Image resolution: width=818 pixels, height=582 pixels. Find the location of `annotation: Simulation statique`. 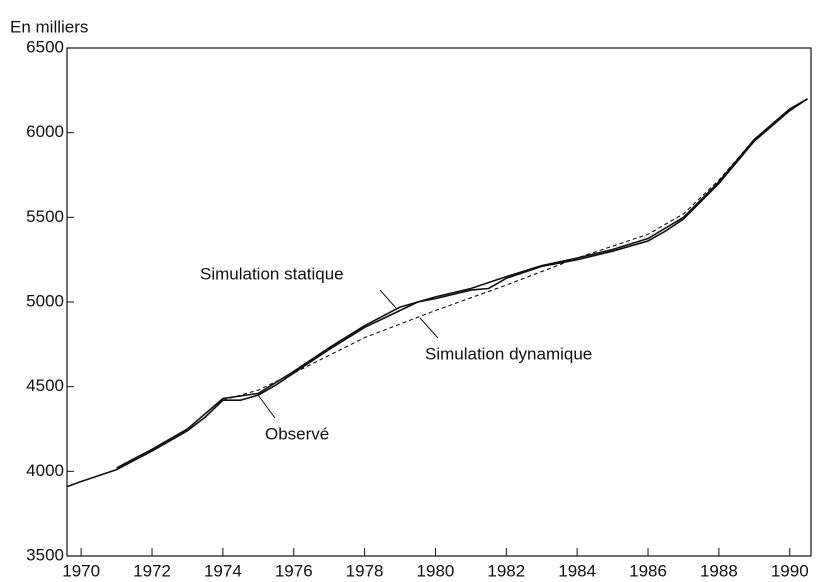

annotation: Simulation statique is located at coordinates (272, 273).